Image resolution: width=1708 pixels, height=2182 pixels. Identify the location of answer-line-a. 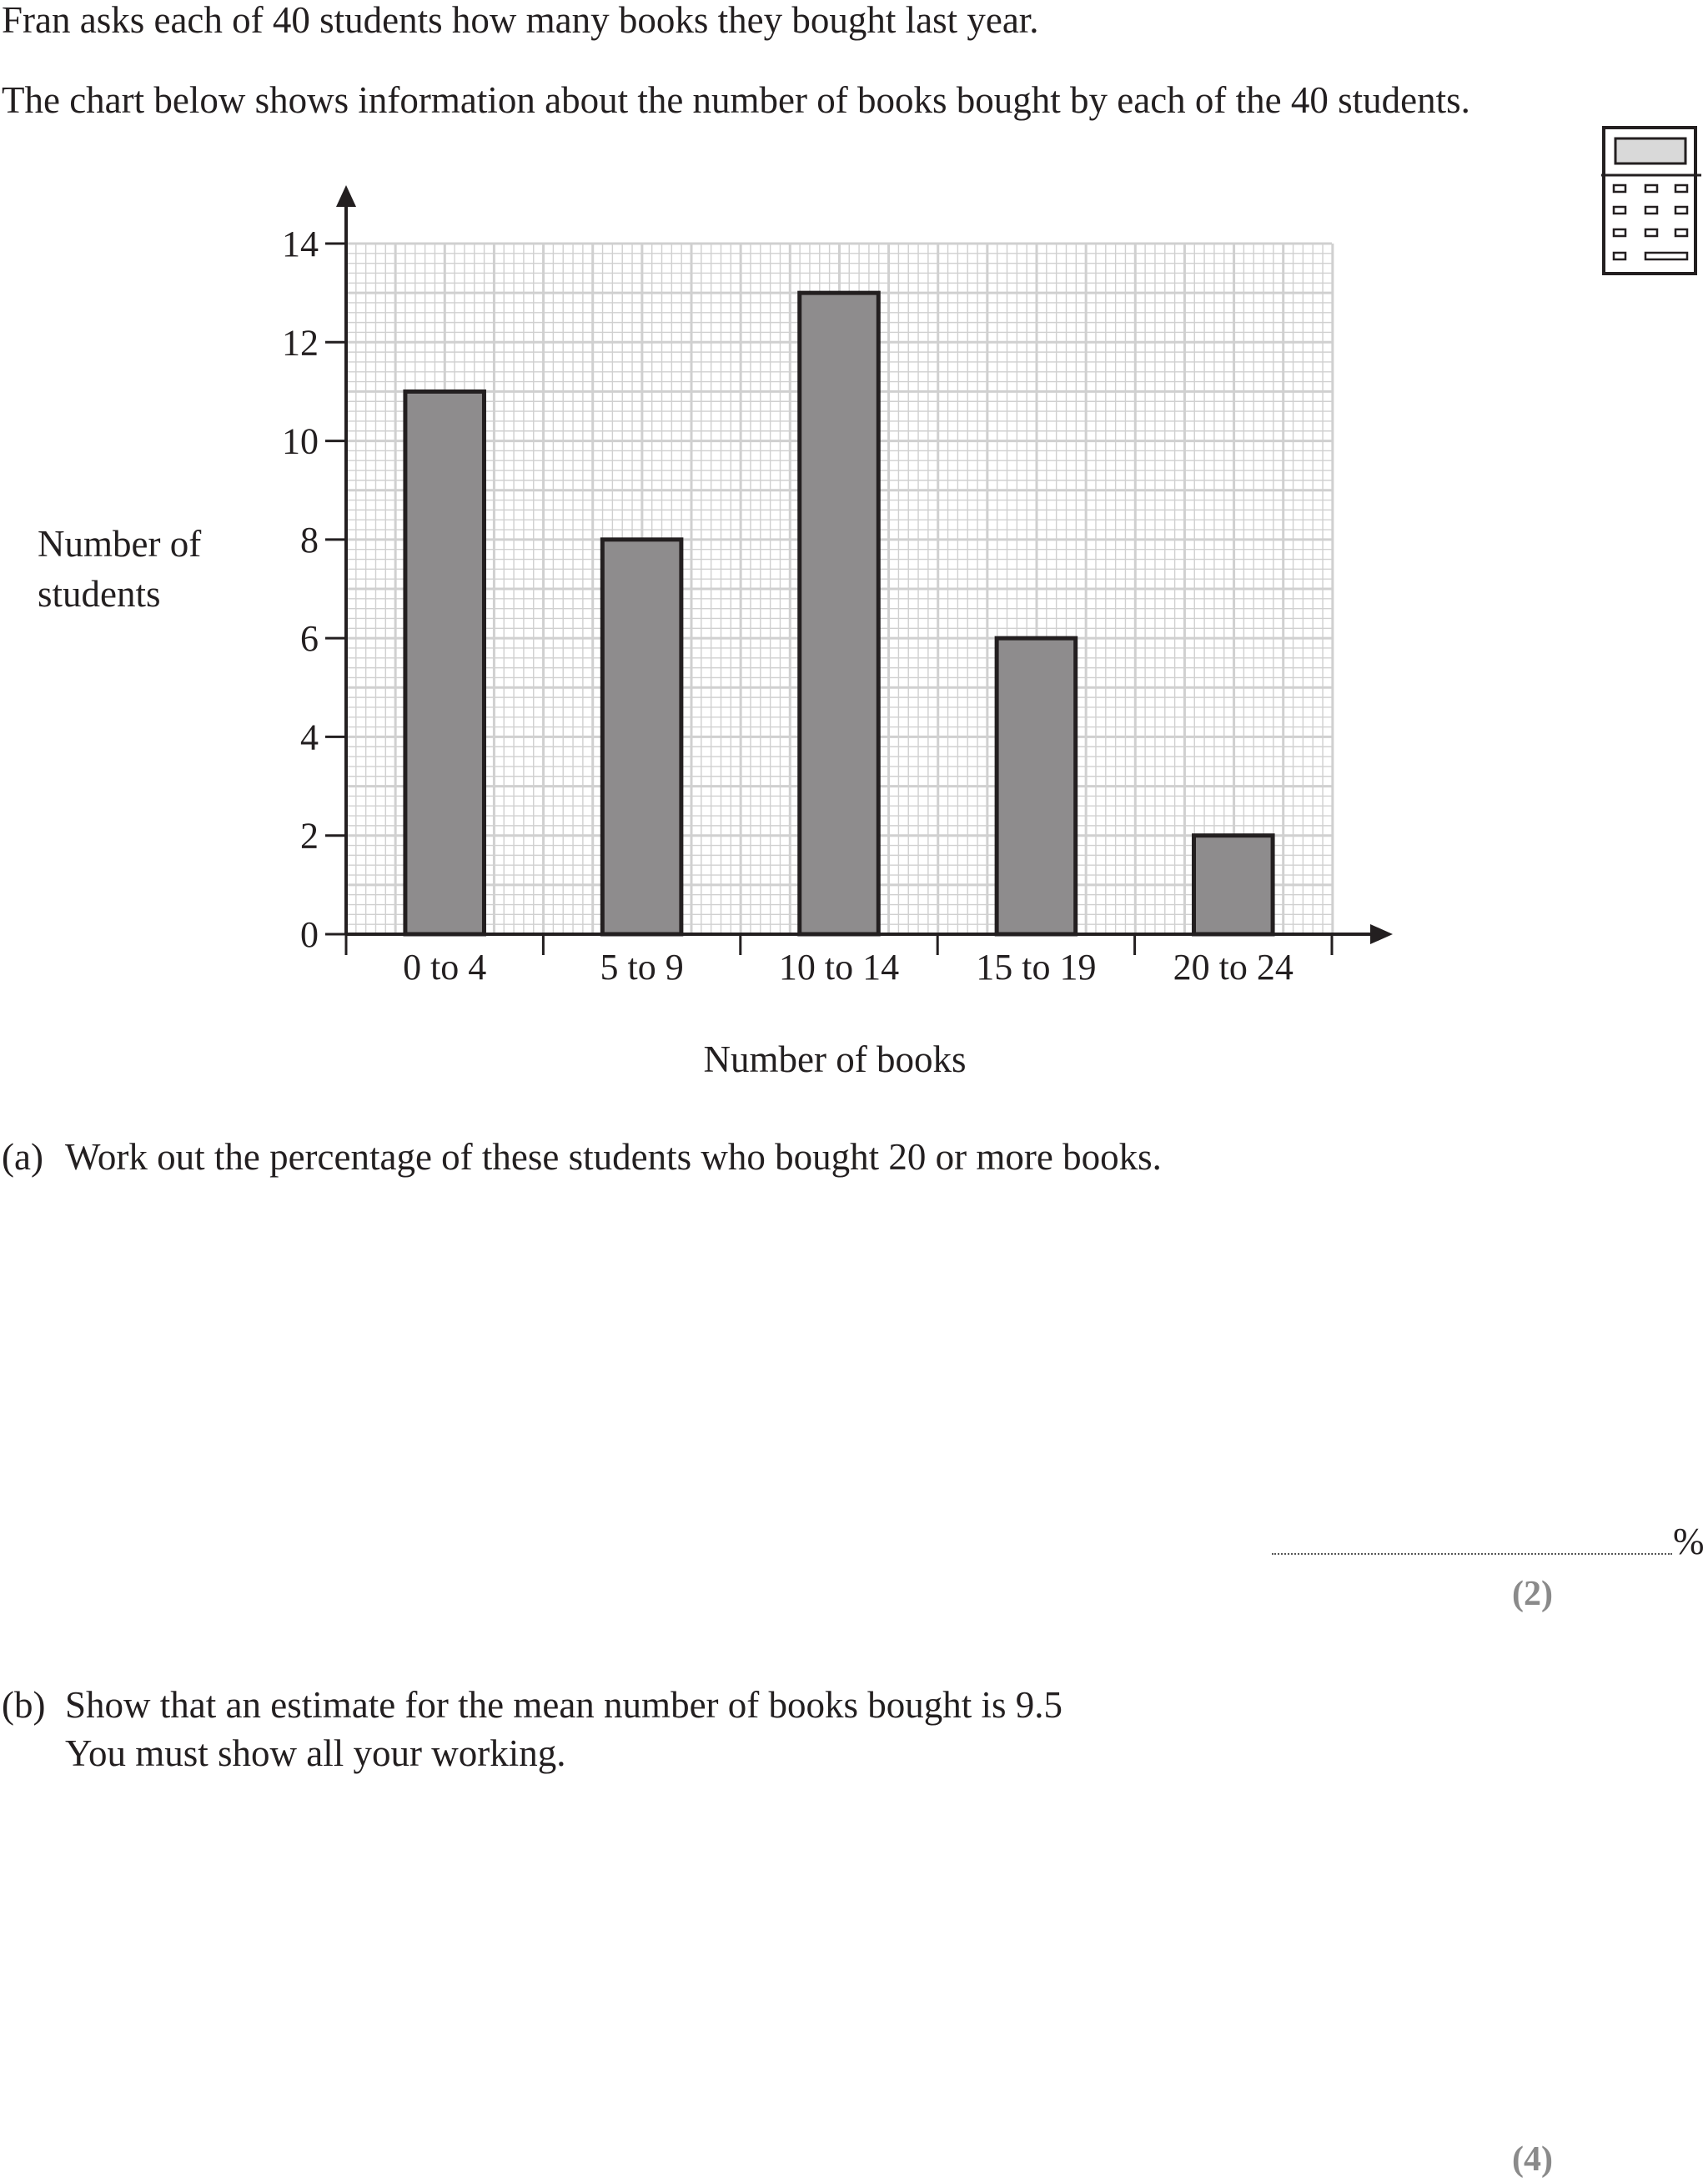
(1472, 1554).